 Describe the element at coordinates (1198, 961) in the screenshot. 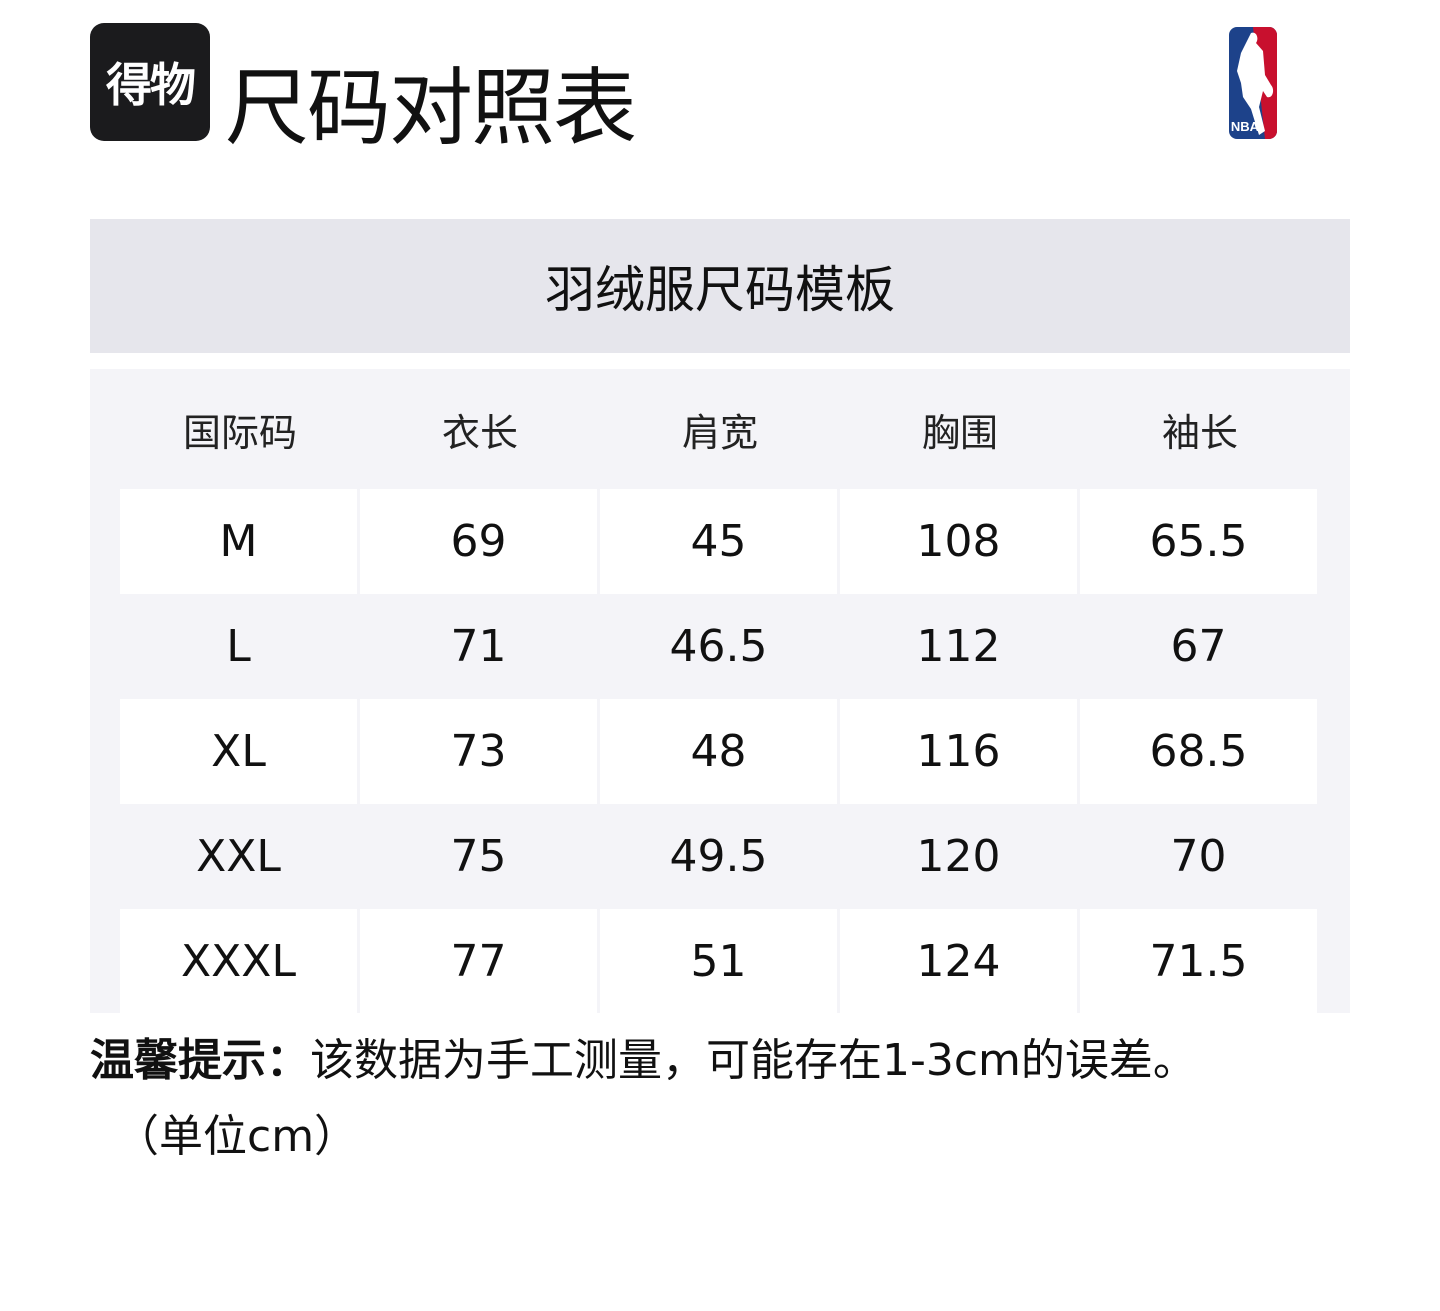

I see `table-cell: 71.5` at that location.